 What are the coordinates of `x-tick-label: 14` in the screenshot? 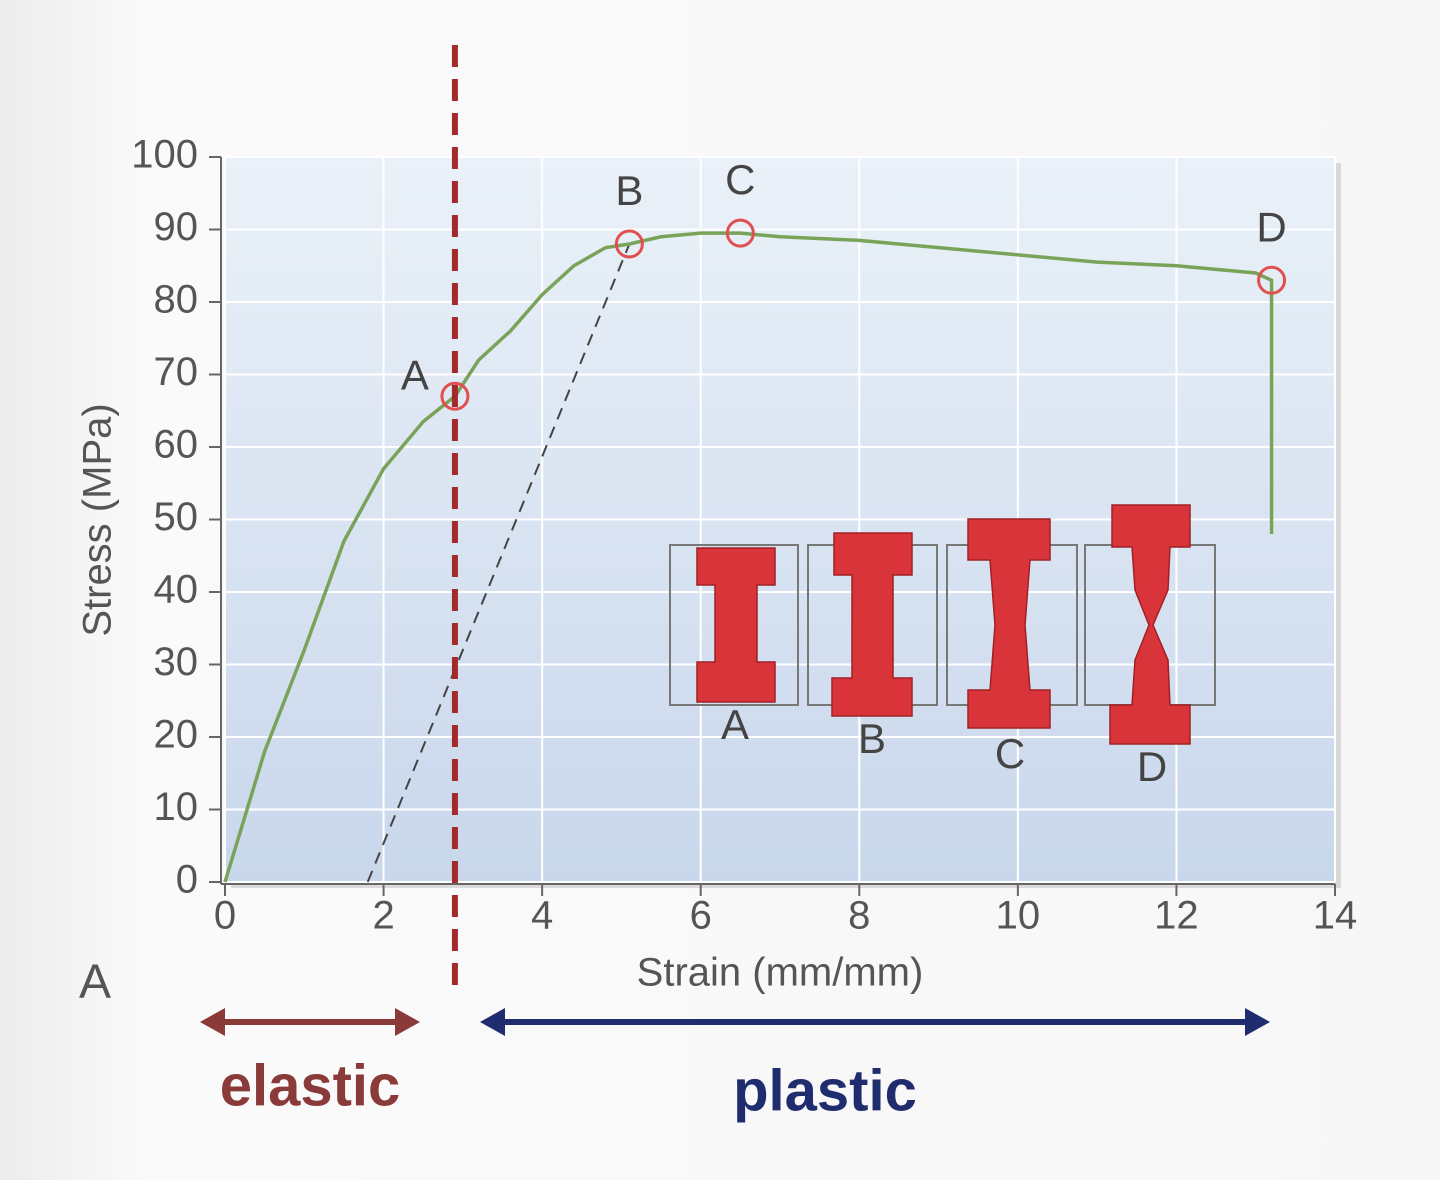 It's located at (1335, 916).